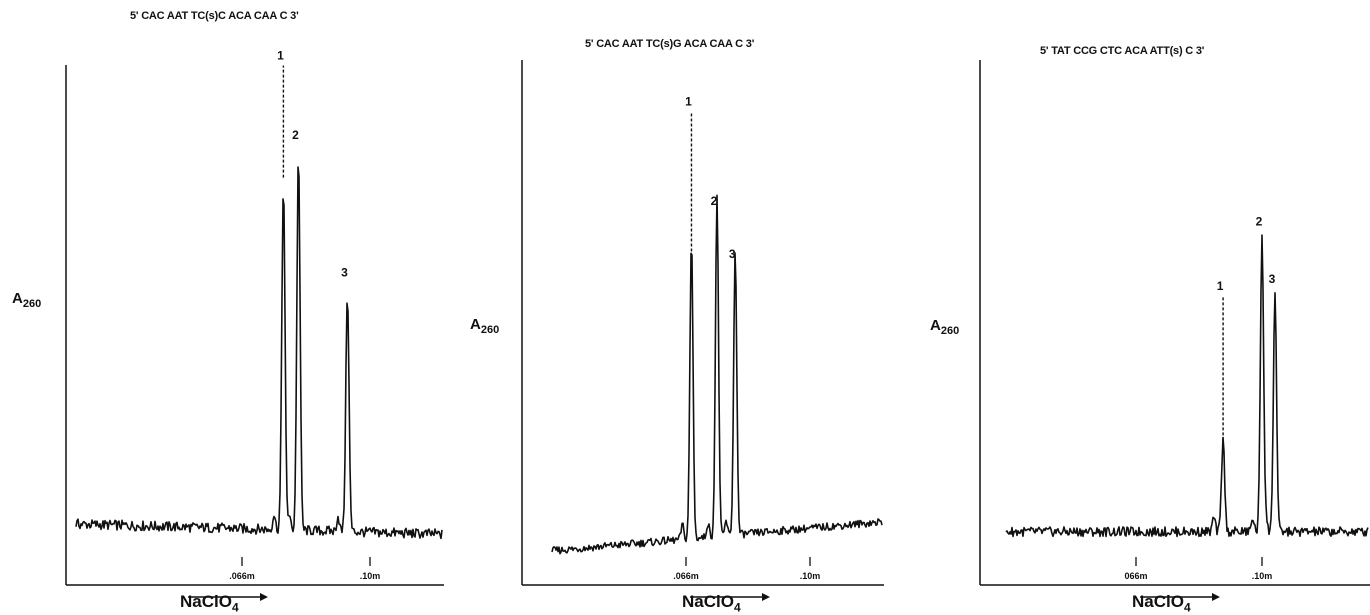 This screenshot has width=1370, height=615. Describe the element at coordinates (214, 16) in the screenshot. I see `sequence-title: 5' CAC AAT TC(s)C ACA CAA C 3'` at that location.